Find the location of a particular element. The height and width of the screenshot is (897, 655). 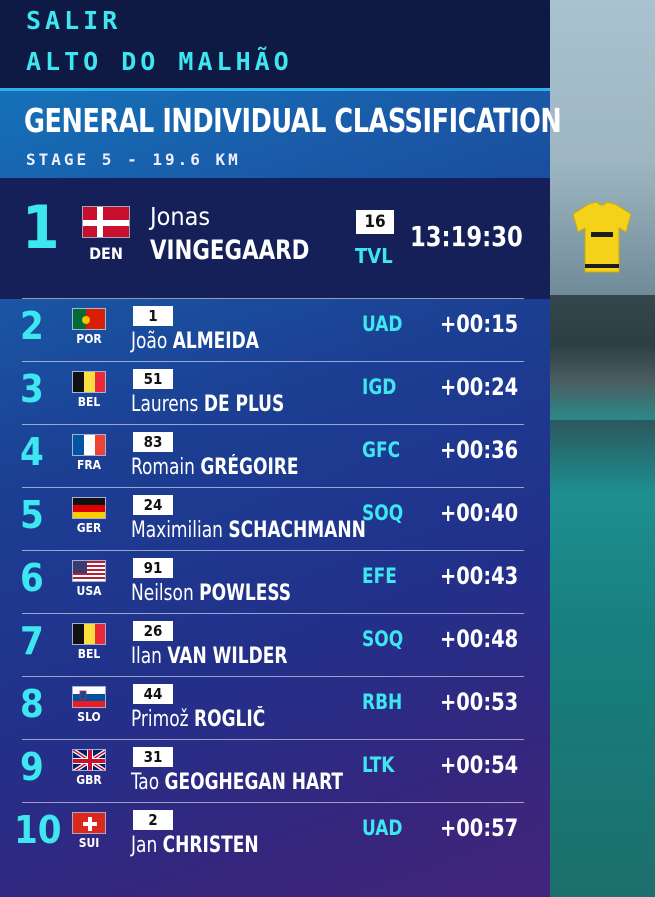

row-nationality: SLO is located at coordinates (89, 717).